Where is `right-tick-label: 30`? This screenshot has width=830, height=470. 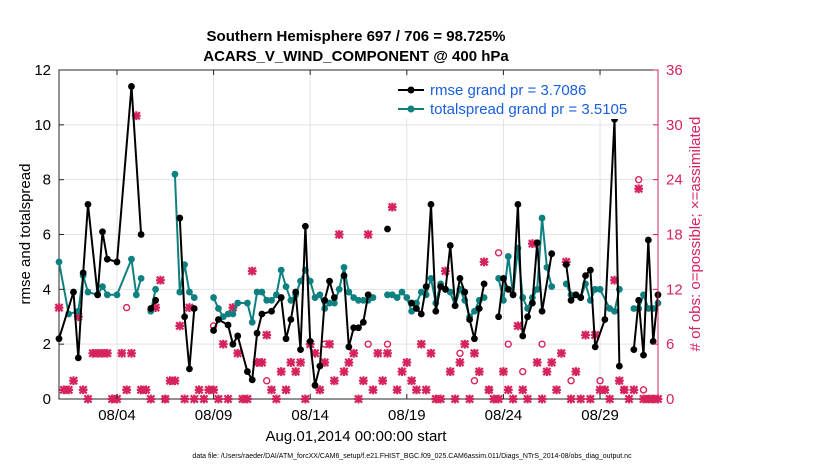 right-tick-label: 30 is located at coordinates (674, 125).